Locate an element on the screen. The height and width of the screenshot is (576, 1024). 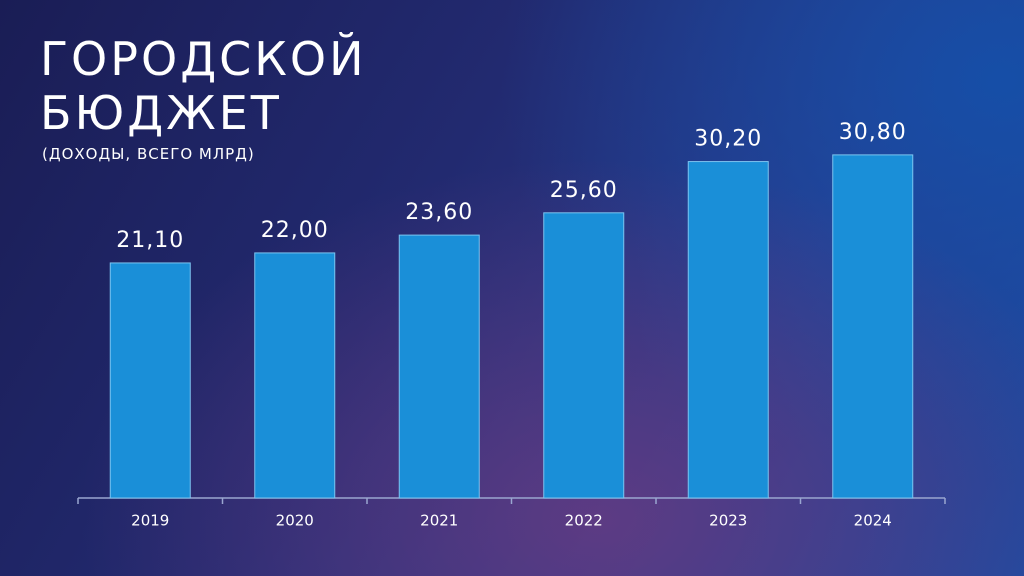
x-tick-label: 2020 is located at coordinates (295, 521).